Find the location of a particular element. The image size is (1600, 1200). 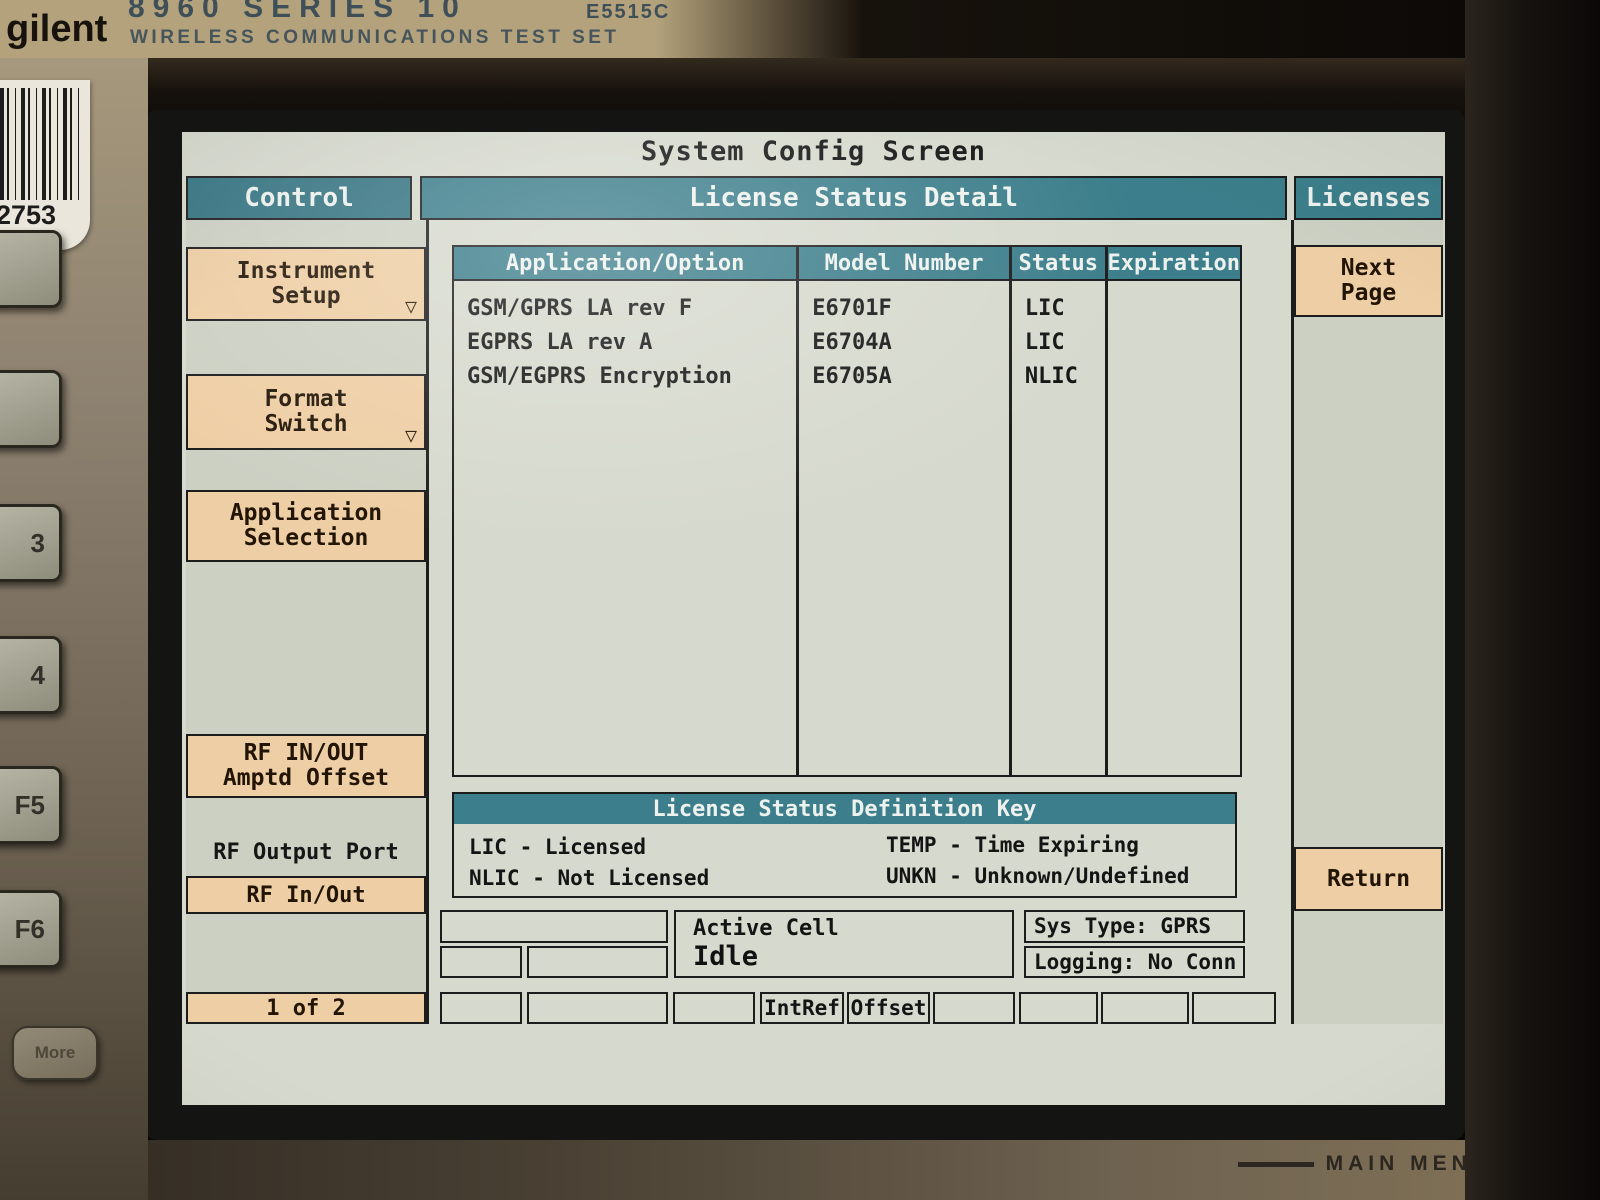

softkey-label: F5 is located at coordinates (29, 804).